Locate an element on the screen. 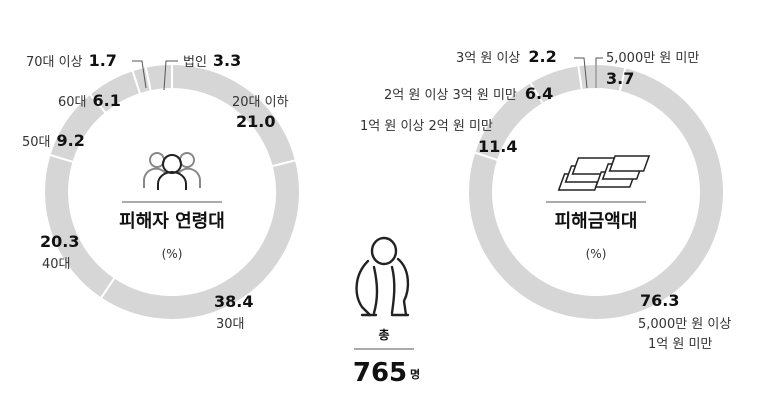 The height and width of the screenshot is (414, 768). age-chart-unit: (%) is located at coordinates (172, 254).